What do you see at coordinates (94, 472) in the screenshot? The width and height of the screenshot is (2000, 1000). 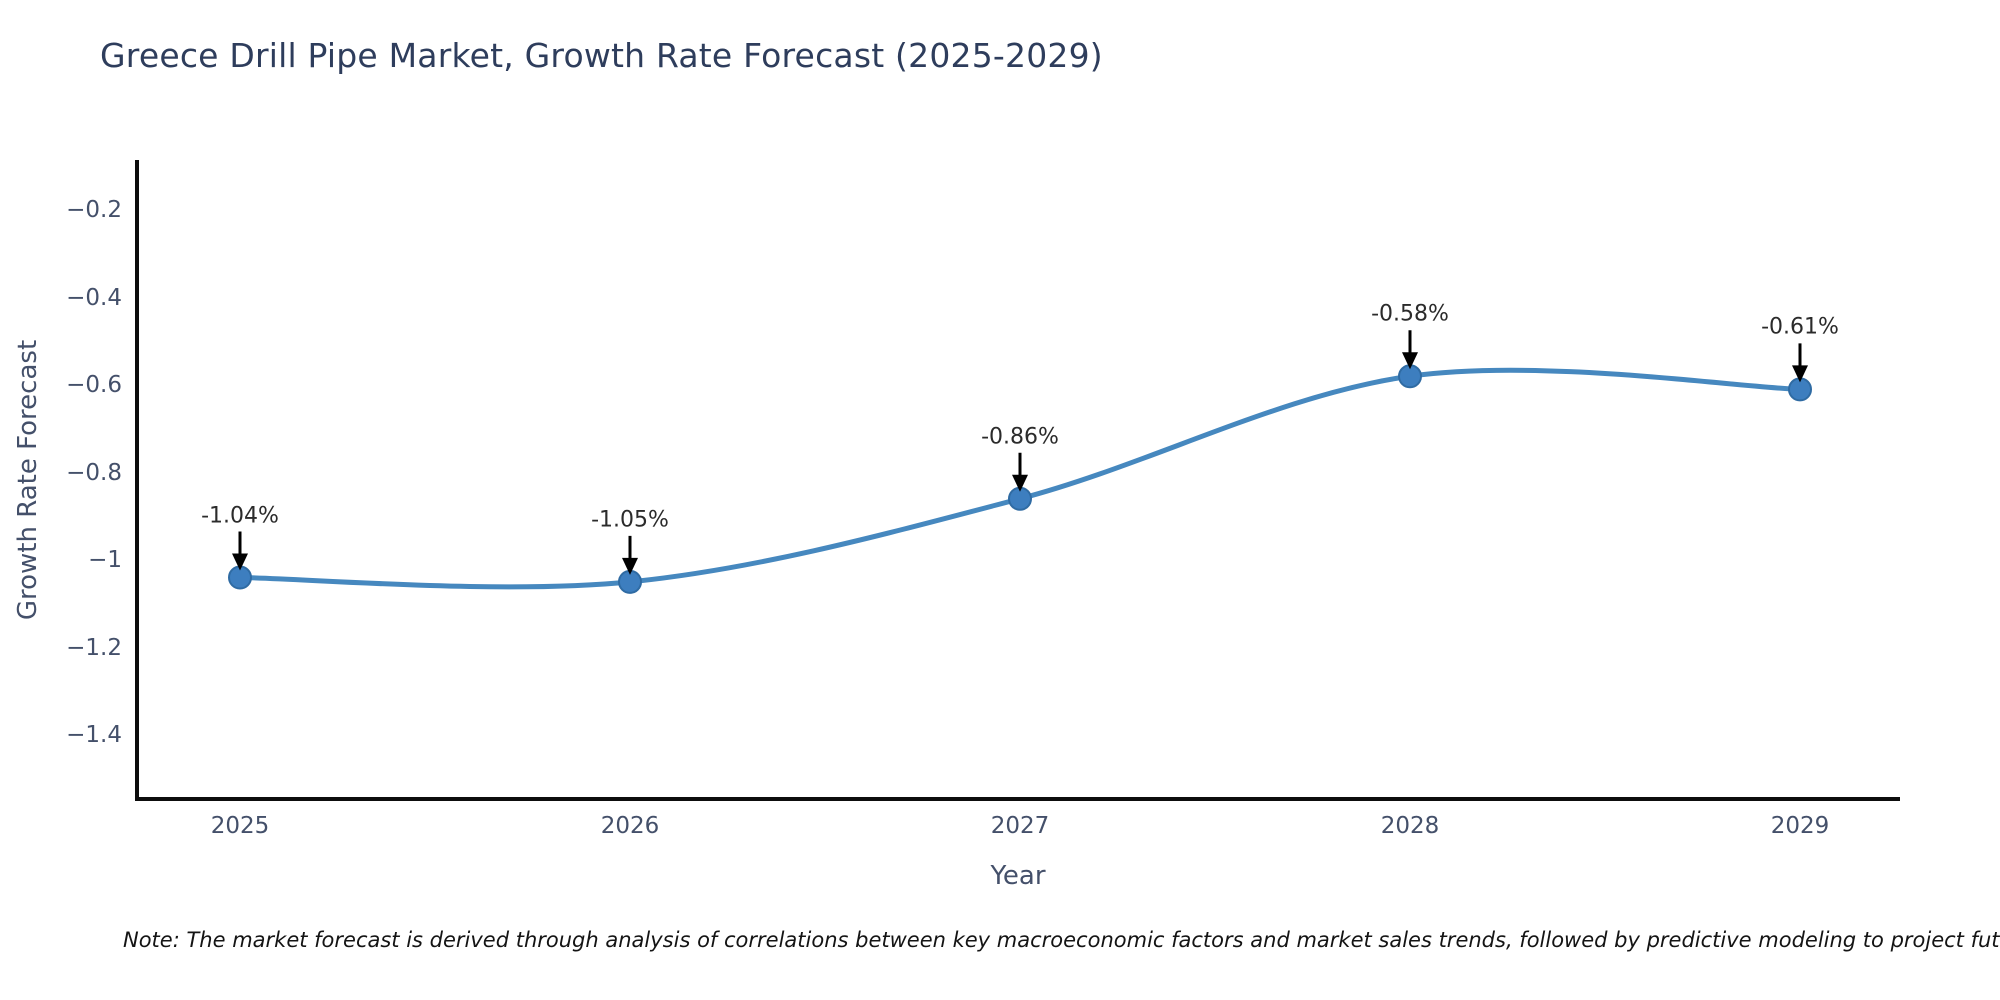 I see `y-tick-label: −0.8` at bounding box center [94, 472].